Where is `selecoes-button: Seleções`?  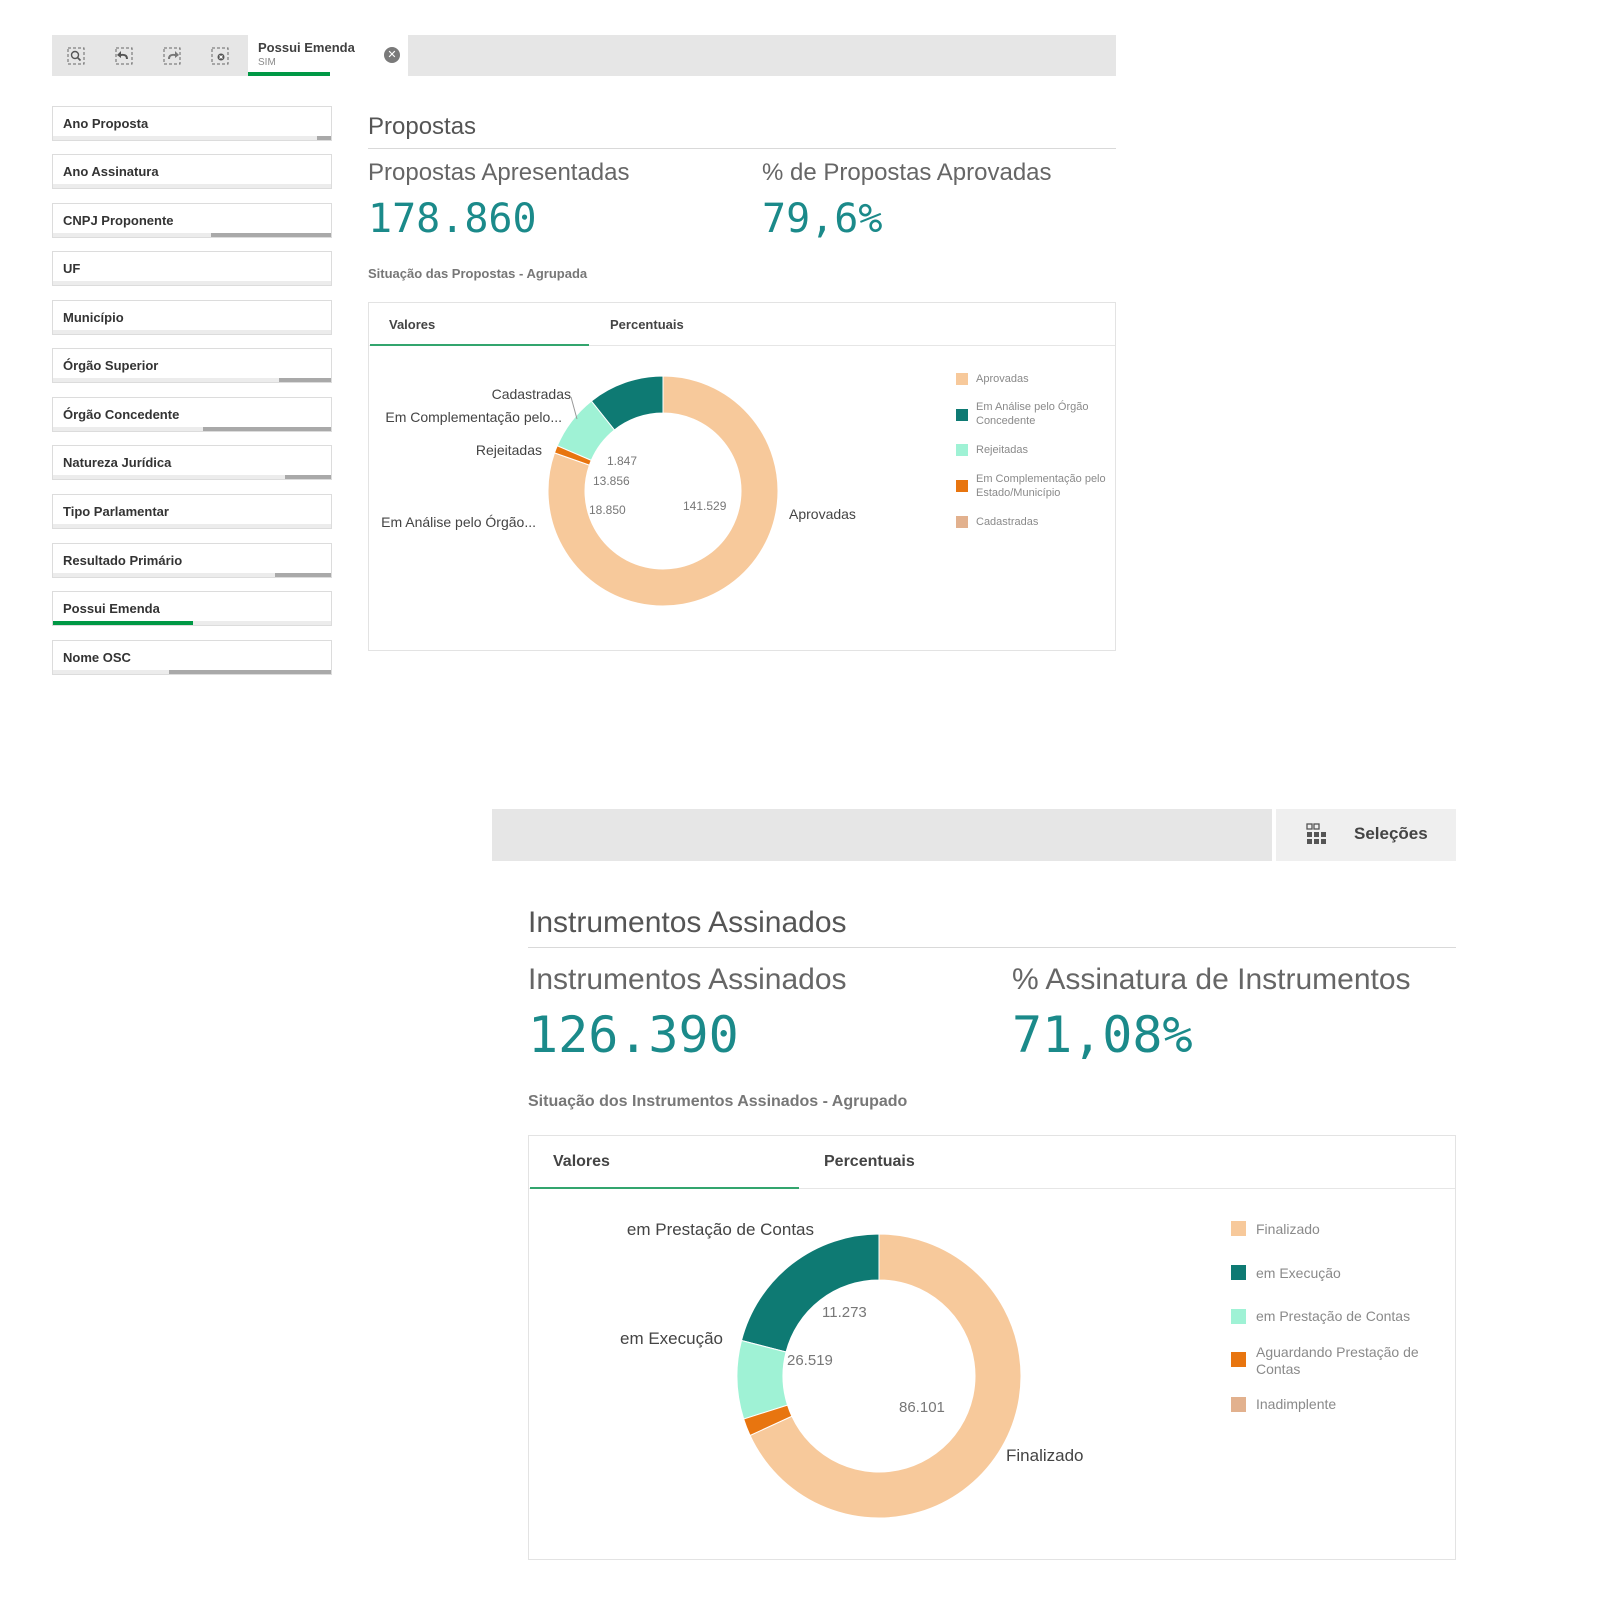
selecoes-button: Seleções is located at coordinates (1367, 834).